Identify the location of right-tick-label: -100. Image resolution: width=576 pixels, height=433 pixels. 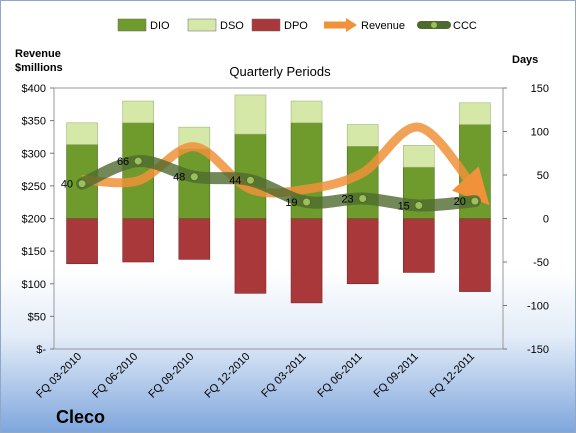
(538, 307).